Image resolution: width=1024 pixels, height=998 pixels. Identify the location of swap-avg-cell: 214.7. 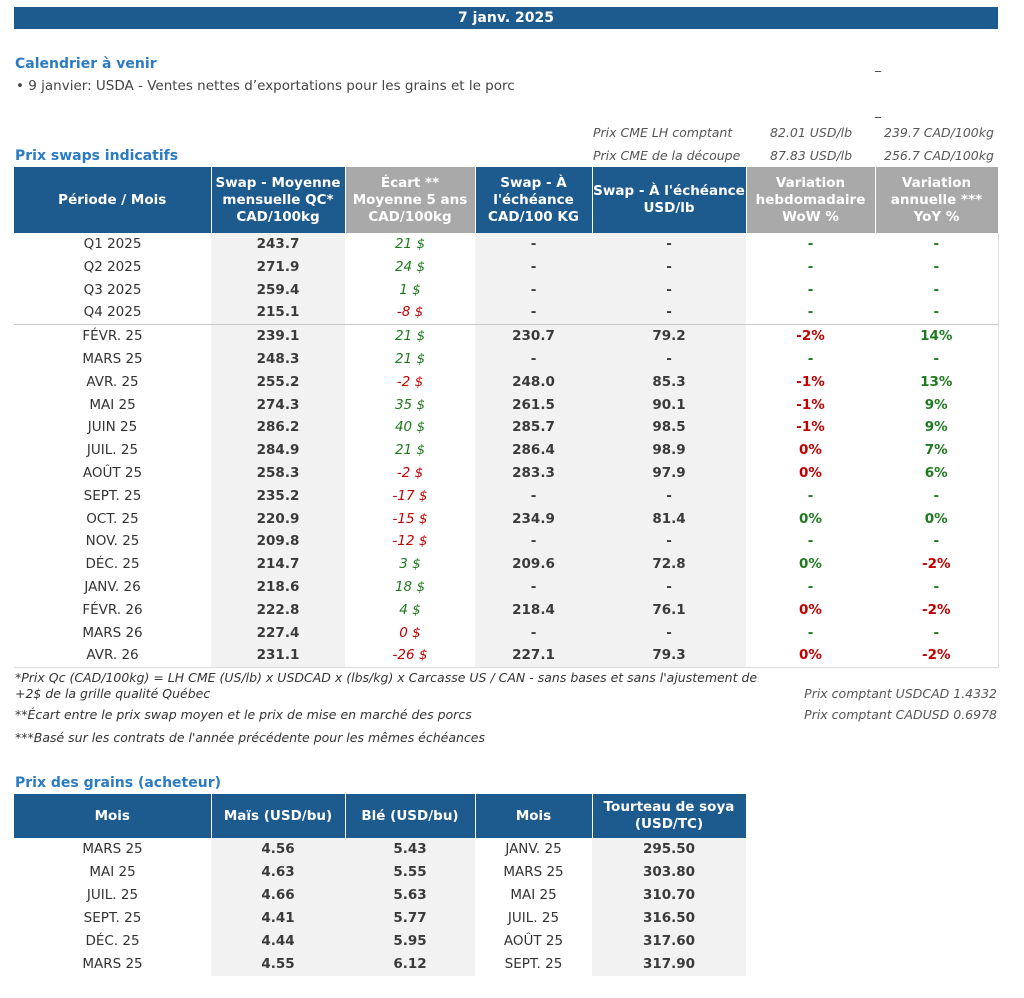
(278, 564).